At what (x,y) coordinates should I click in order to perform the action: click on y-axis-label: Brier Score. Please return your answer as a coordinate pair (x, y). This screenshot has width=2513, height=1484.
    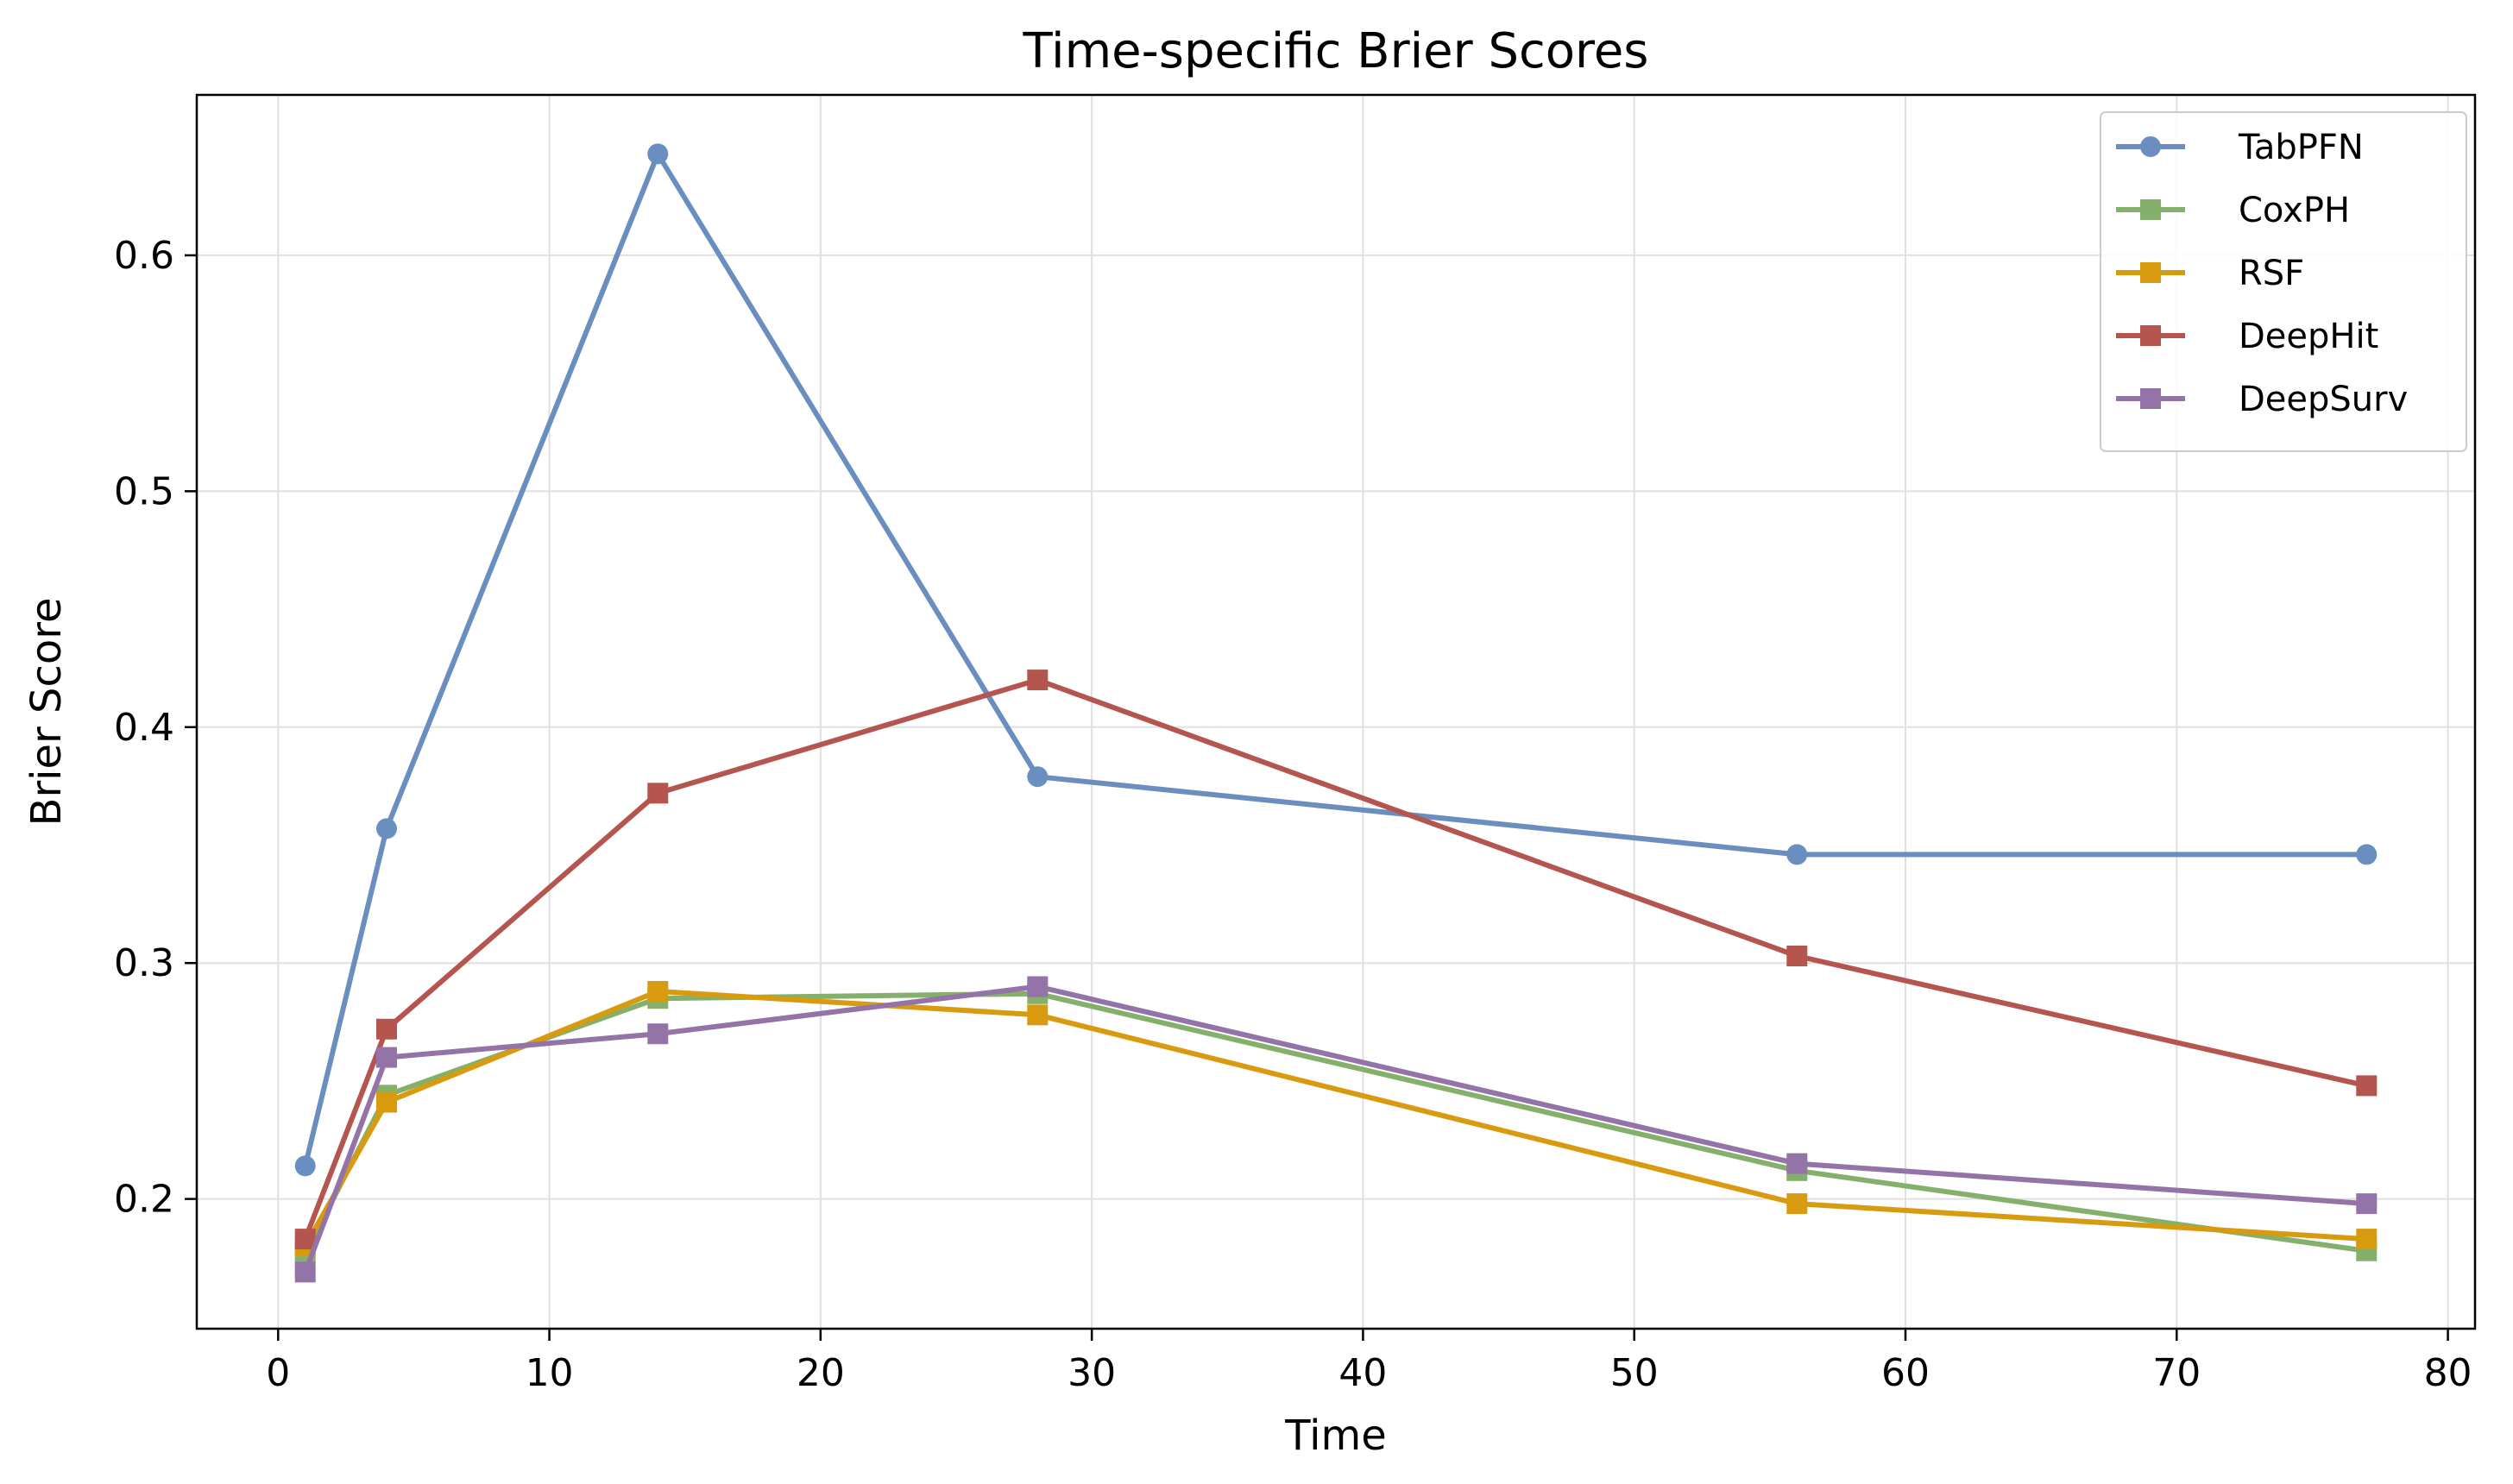
    Looking at the image, I should click on (47, 712).